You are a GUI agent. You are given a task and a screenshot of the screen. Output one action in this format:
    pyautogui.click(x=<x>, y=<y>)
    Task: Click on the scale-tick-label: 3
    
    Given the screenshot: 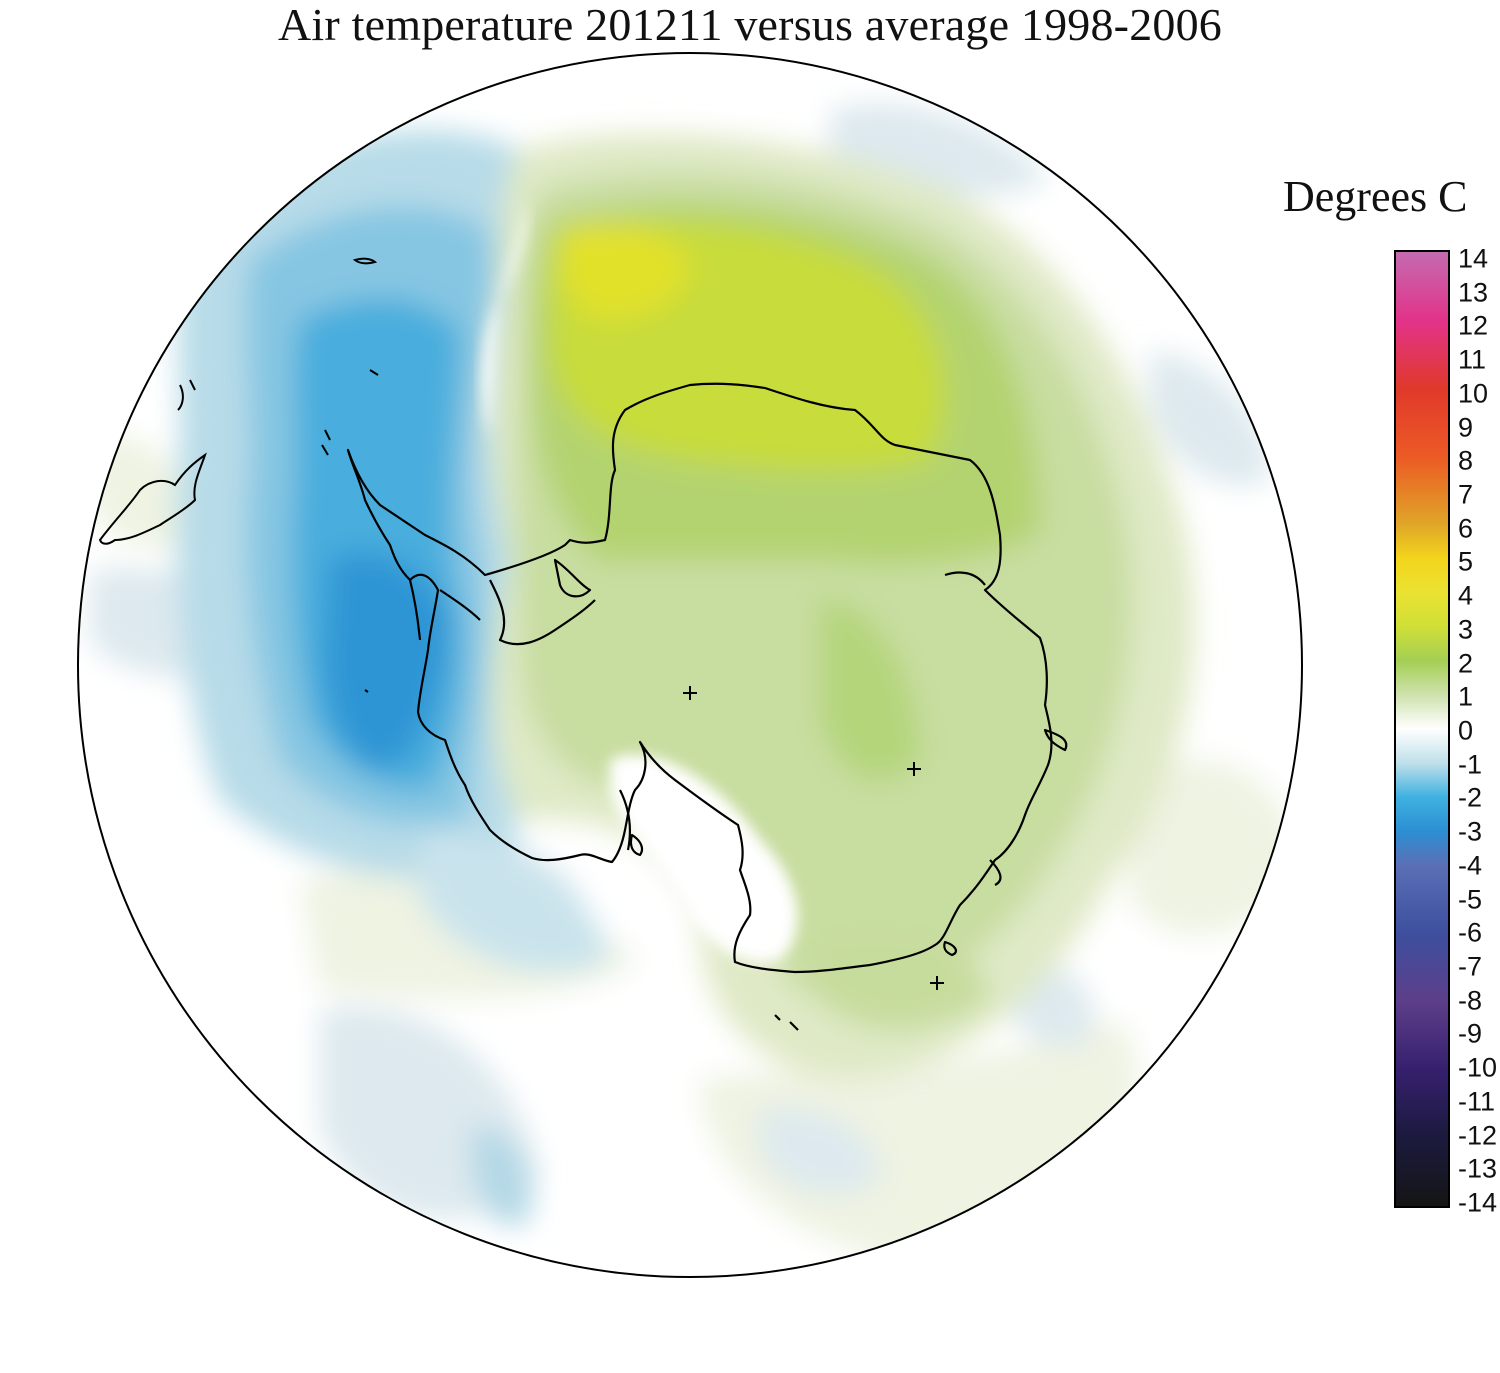 What is the action you would take?
    pyautogui.click(x=1466, y=629)
    